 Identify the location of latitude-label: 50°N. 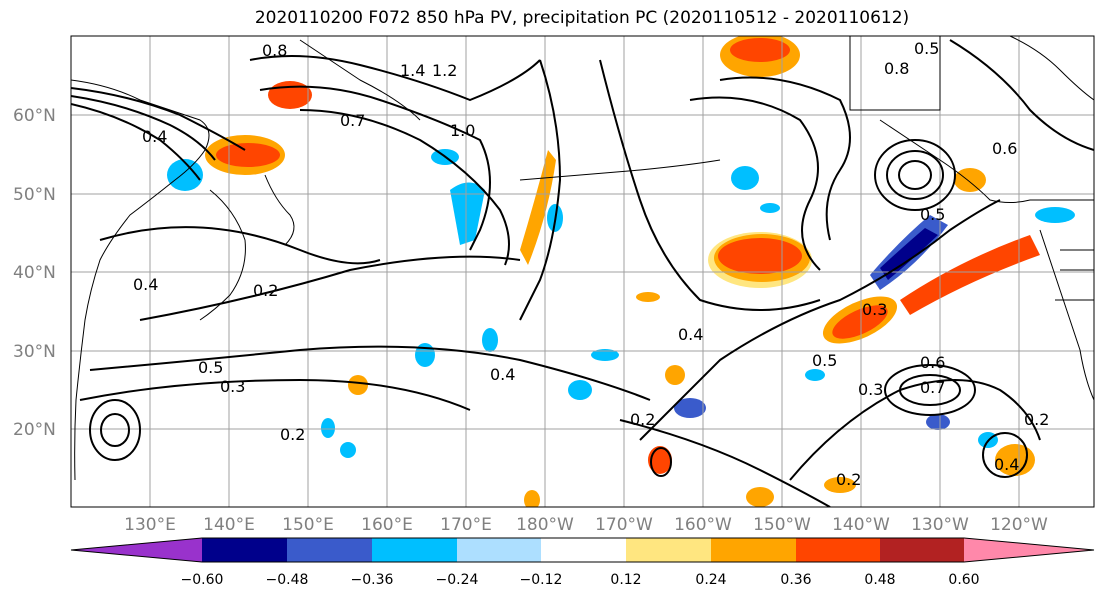
(34, 195).